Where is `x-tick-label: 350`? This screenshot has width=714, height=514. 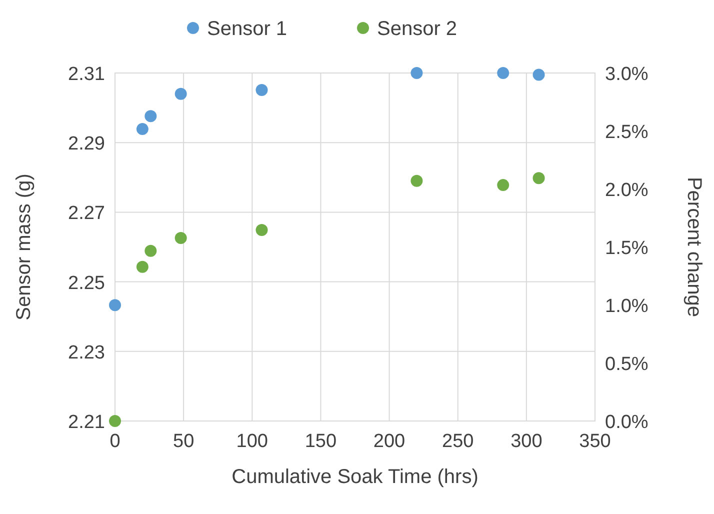
x-tick-label: 350 is located at coordinates (595, 441).